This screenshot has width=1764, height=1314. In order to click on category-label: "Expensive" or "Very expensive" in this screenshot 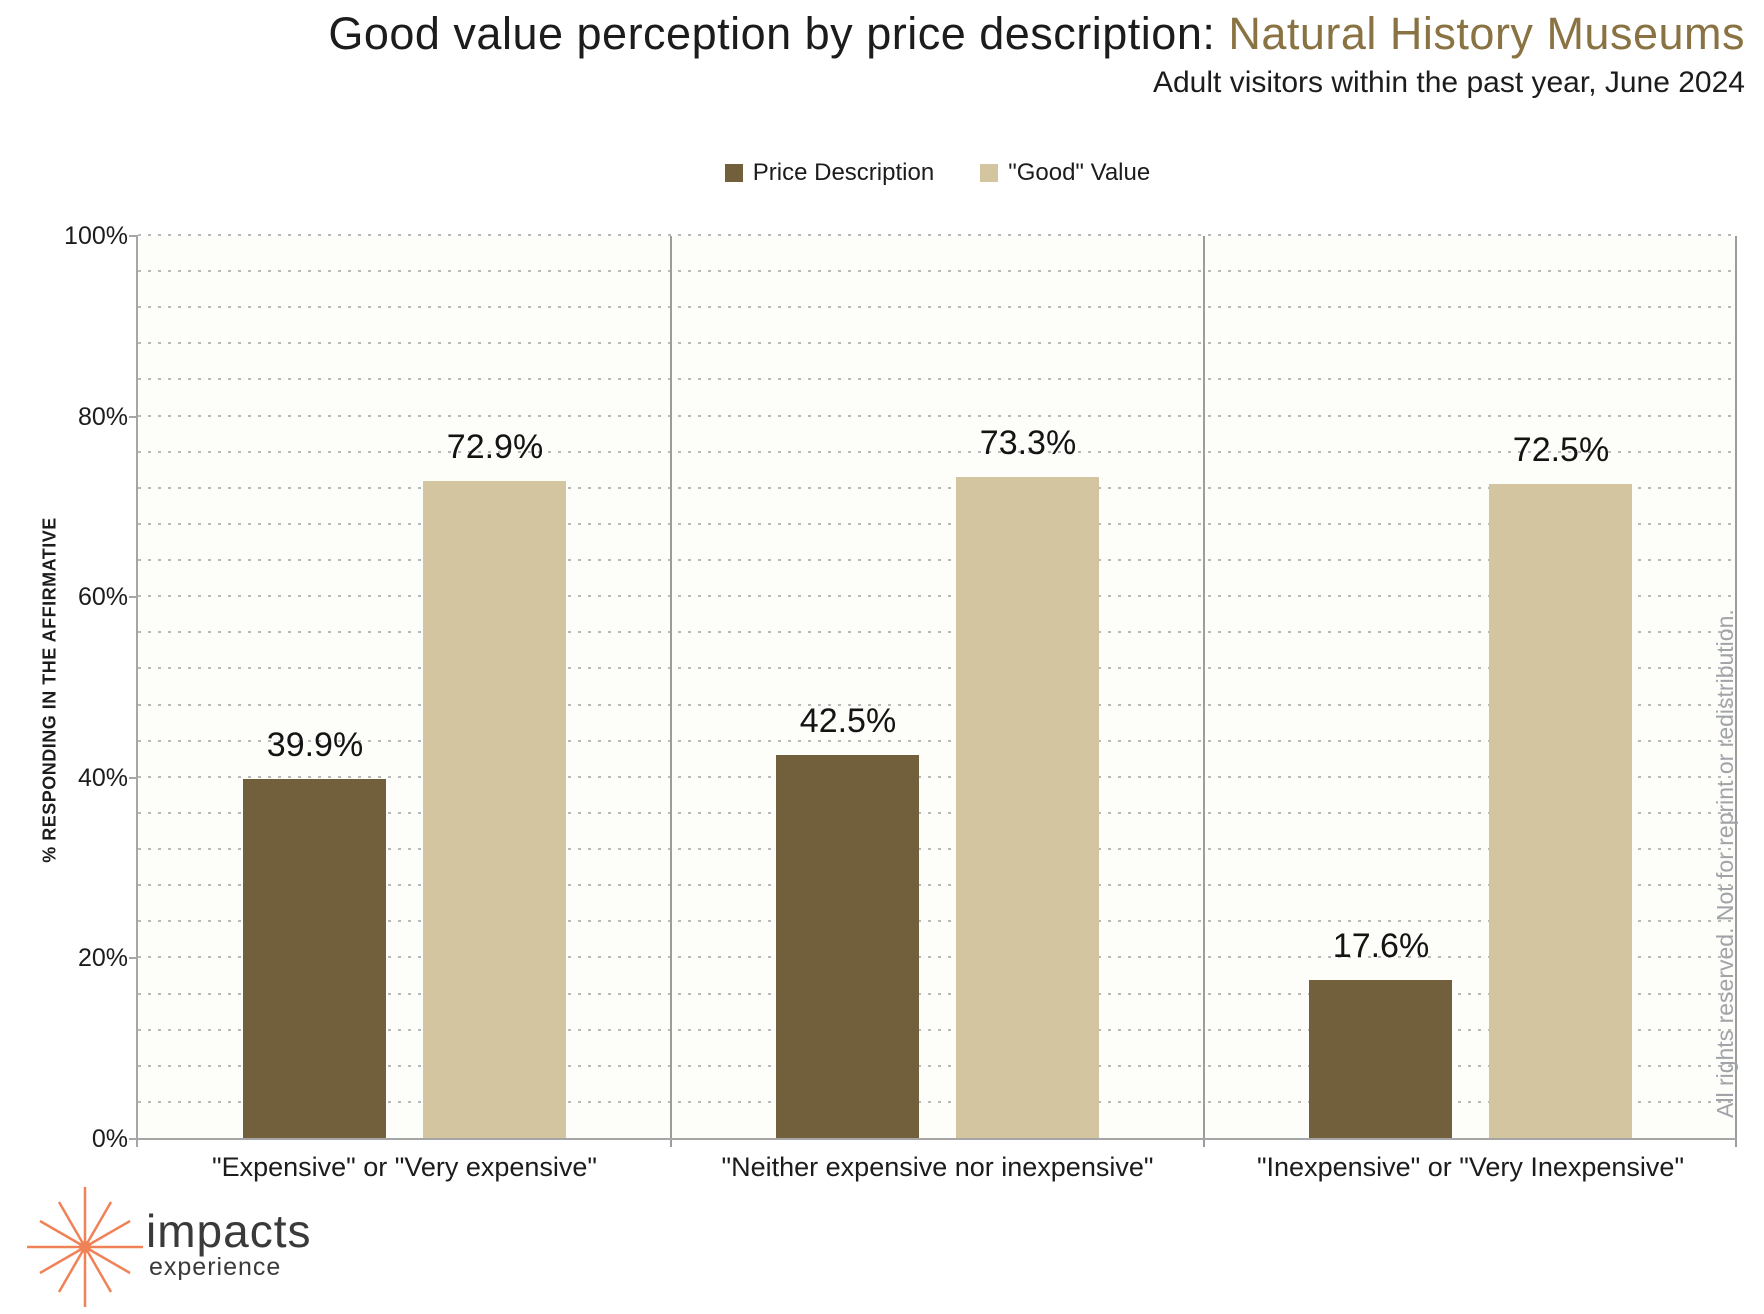, I will do `click(404, 1167)`.